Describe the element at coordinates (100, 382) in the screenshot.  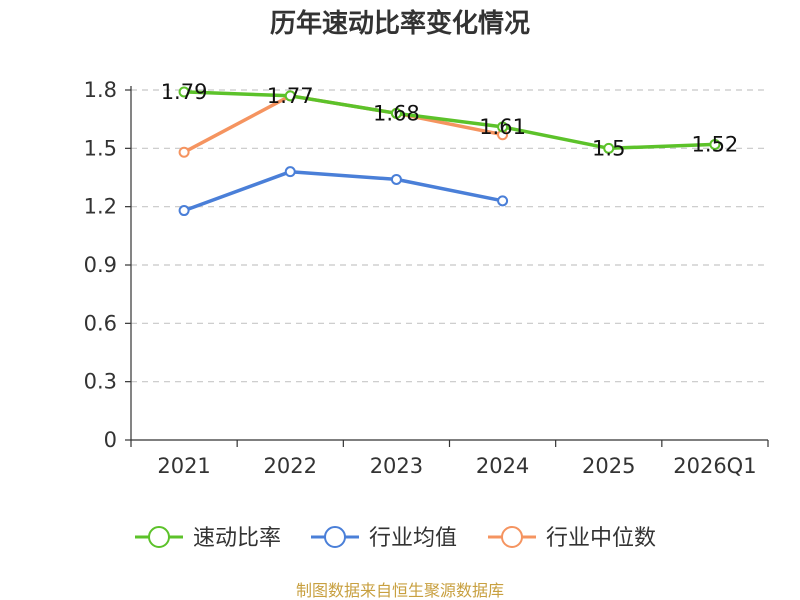
I see `y-tick-label: 0.3` at that location.